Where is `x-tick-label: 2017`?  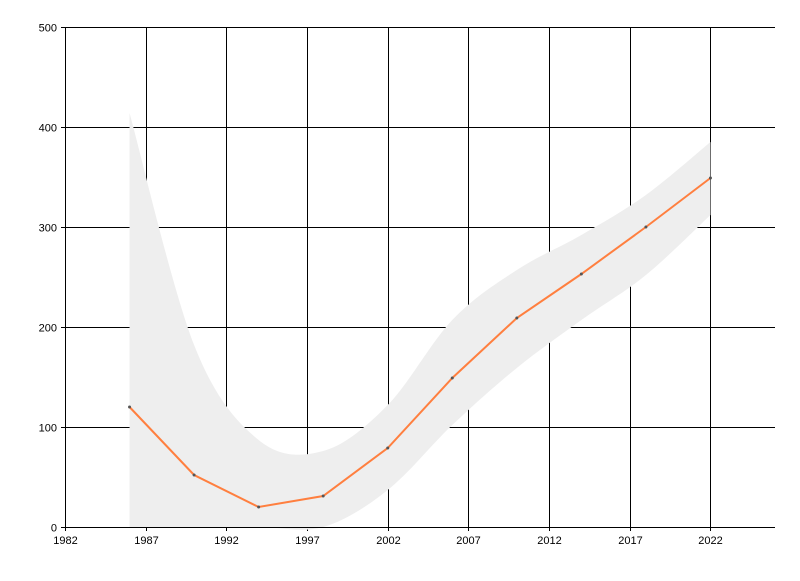
x-tick-label: 2017 is located at coordinates (630, 541).